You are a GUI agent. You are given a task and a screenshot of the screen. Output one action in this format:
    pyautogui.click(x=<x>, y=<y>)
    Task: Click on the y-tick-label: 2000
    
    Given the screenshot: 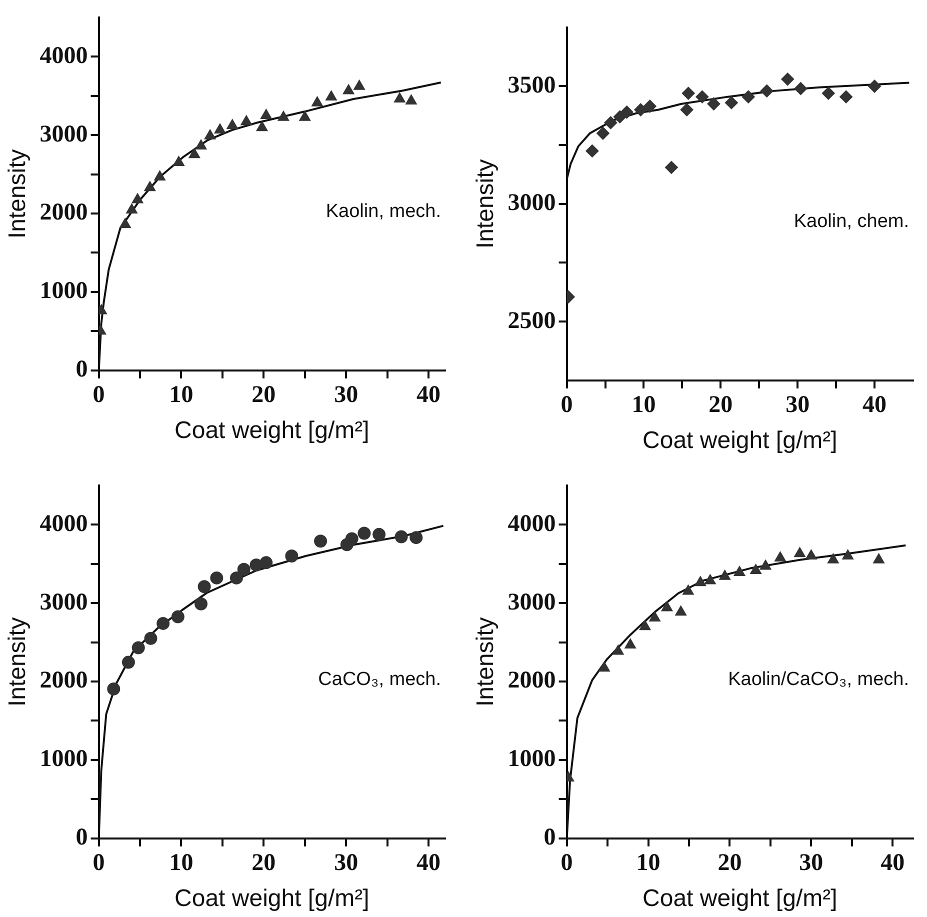 What is the action you would take?
    pyautogui.click(x=532, y=681)
    